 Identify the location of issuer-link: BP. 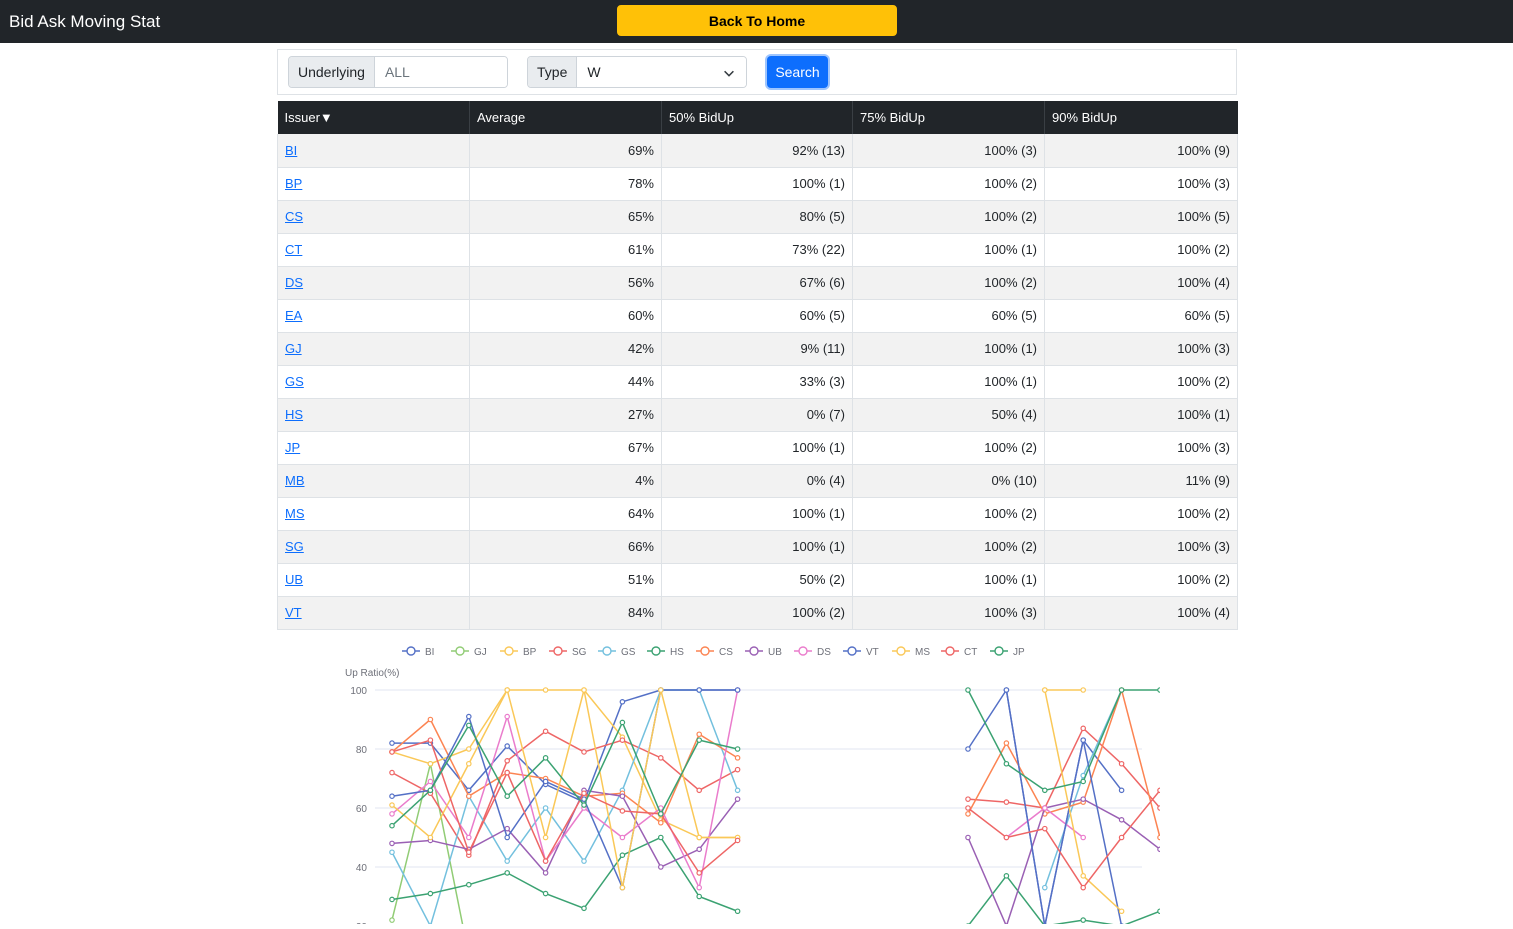
(293, 183).